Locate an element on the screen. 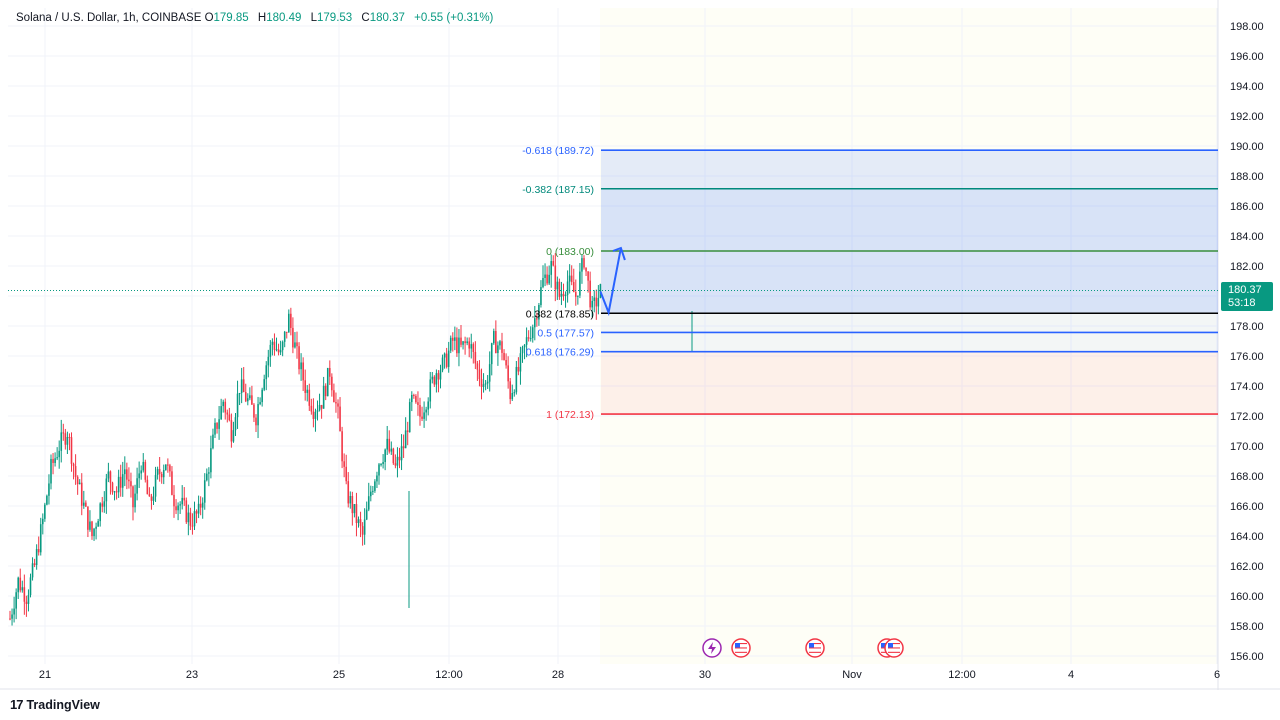 The image size is (1280, 720). low-label: L is located at coordinates (314, 18).